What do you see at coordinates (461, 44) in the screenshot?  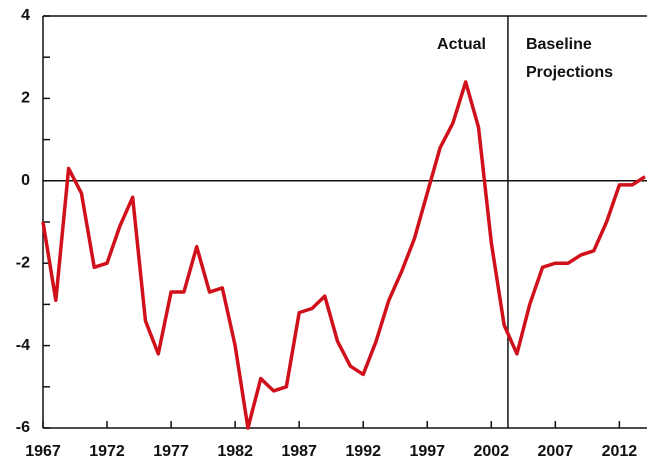 I see `annotation: Actual` at bounding box center [461, 44].